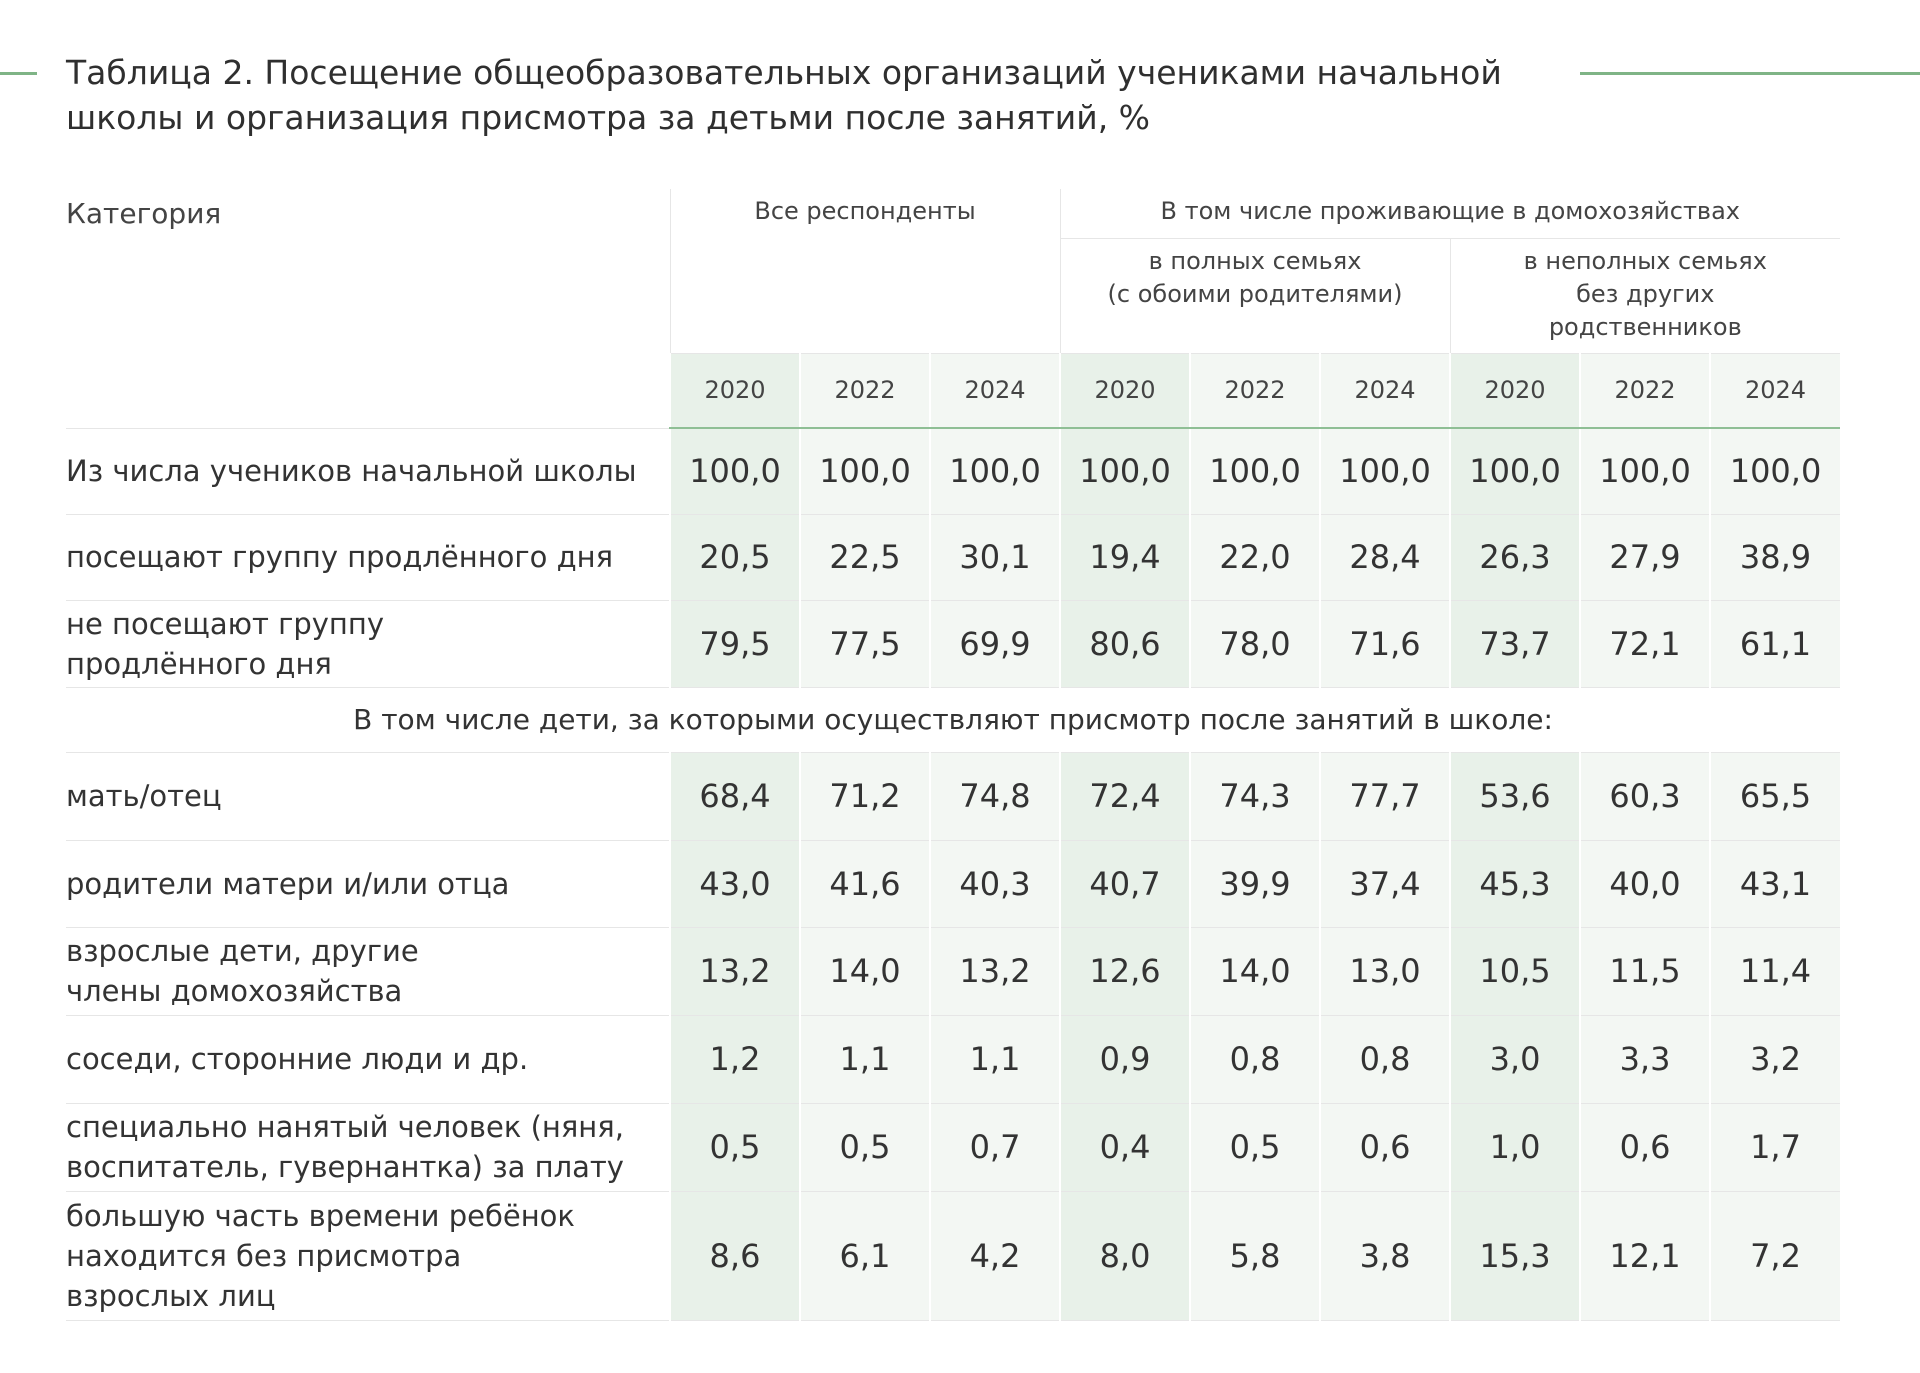  Describe the element at coordinates (1125, 1256) in the screenshot. I see `cell-value: 8,0` at that location.